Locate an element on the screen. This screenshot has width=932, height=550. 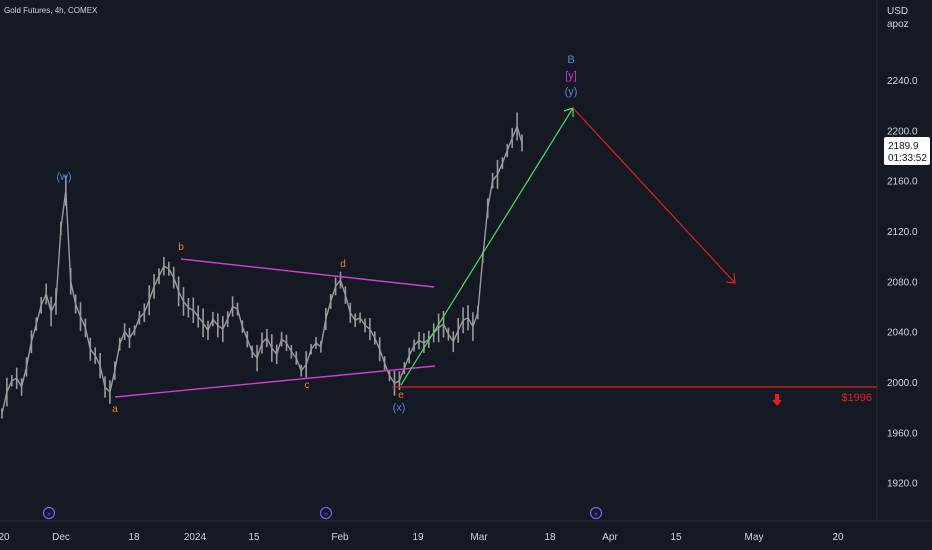
countdown: 01:33:52 is located at coordinates (907, 158).